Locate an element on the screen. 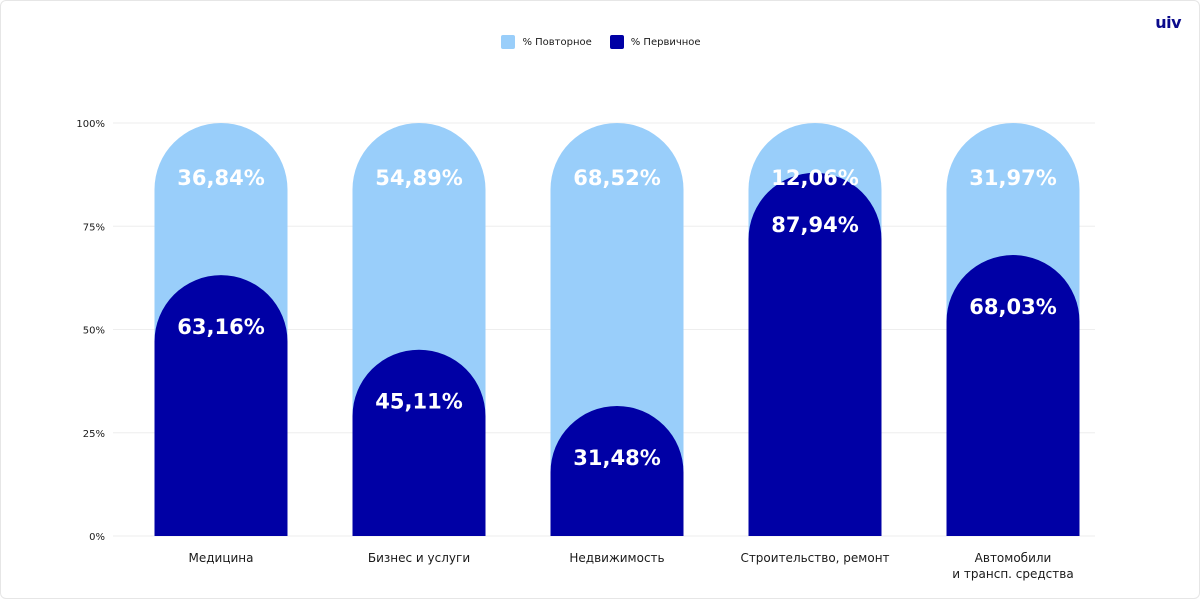  data-label-repeat: 12,06% is located at coordinates (814, 178).